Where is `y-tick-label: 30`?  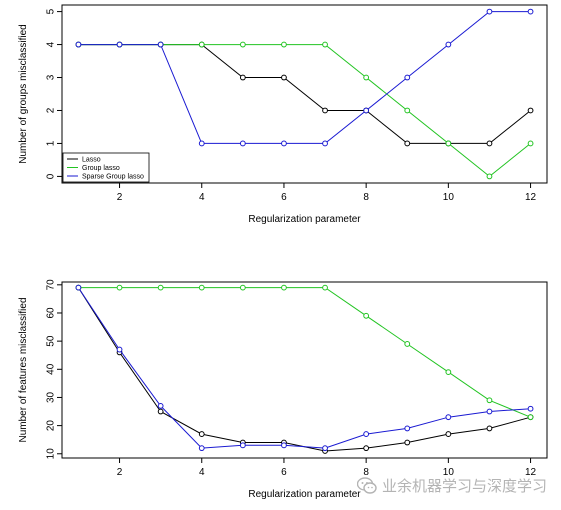
y-tick-label: 30 is located at coordinates (51, 397).